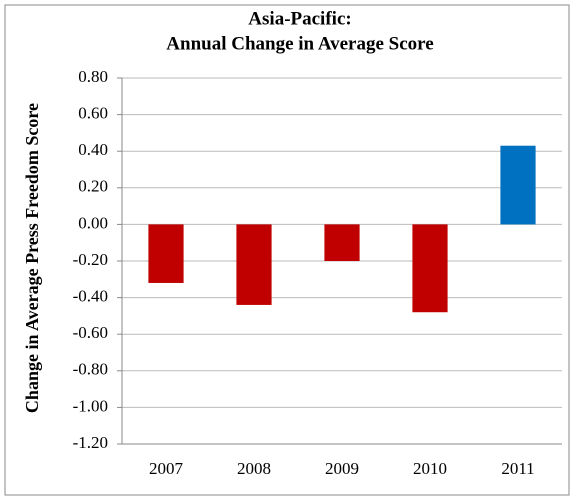 Image resolution: width=576 pixels, height=501 pixels. What do you see at coordinates (342, 468) in the screenshot?
I see `x-tick-label: 2009` at bounding box center [342, 468].